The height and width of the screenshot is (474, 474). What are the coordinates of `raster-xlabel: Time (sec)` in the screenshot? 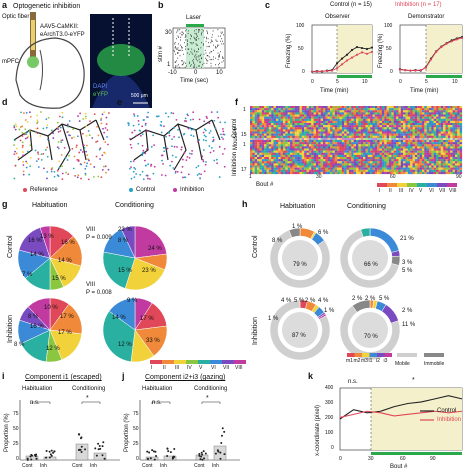 It's located at (194, 81).